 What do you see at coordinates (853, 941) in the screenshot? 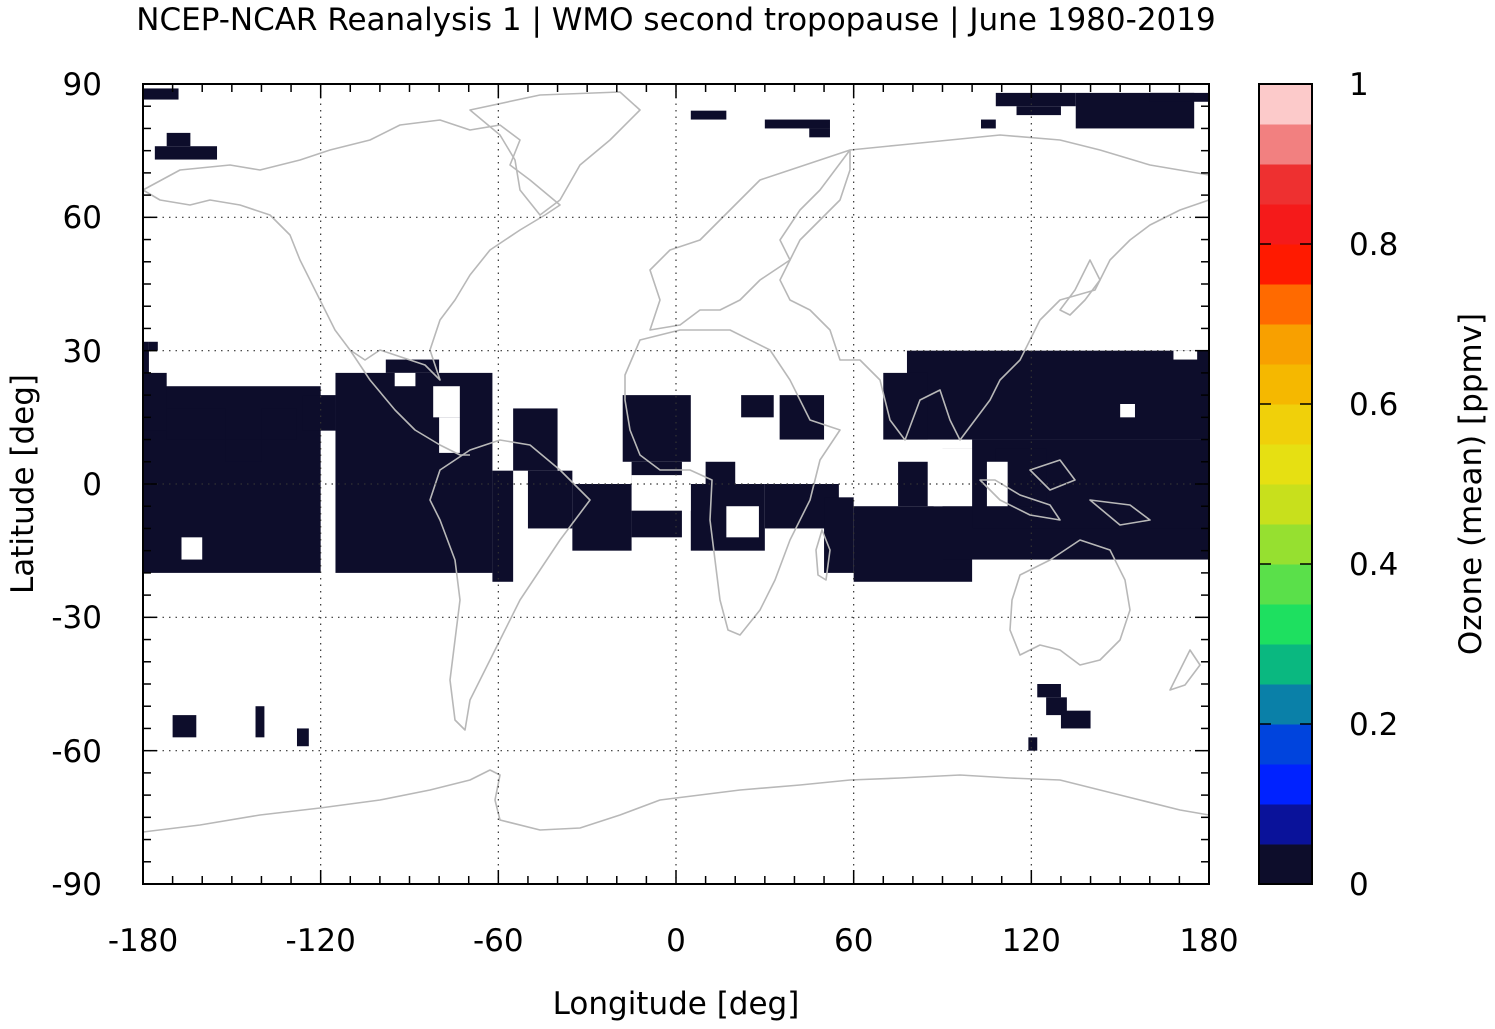
I see `x-tick-label: 60` at bounding box center [853, 941].